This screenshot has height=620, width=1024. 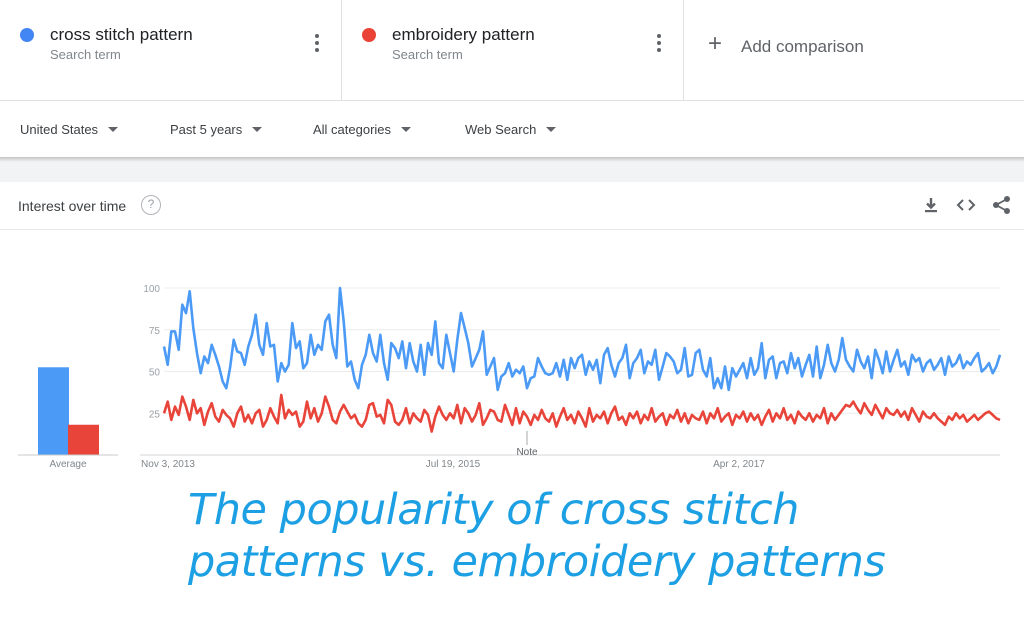 What do you see at coordinates (512, 206) in the screenshot?
I see `interest-over-time-header: Interest over time ?` at bounding box center [512, 206].